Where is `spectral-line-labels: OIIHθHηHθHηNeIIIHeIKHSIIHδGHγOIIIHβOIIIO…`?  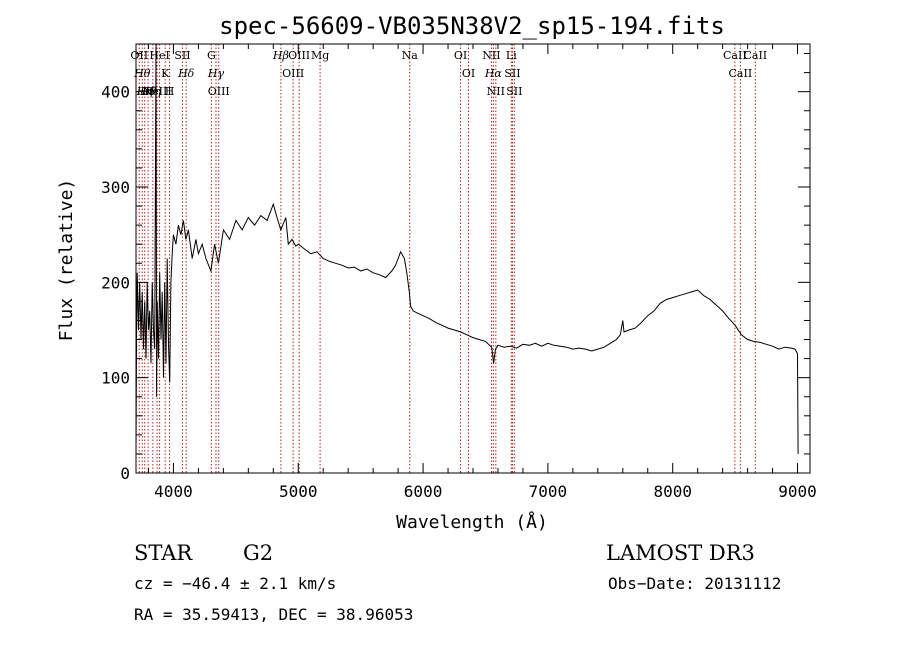 spectral-line-labels: OIIHθHηHθHηNeIIIHeIKHSIIHδGHγOIIIHβOIIIO… is located at coordinates (448, 73).